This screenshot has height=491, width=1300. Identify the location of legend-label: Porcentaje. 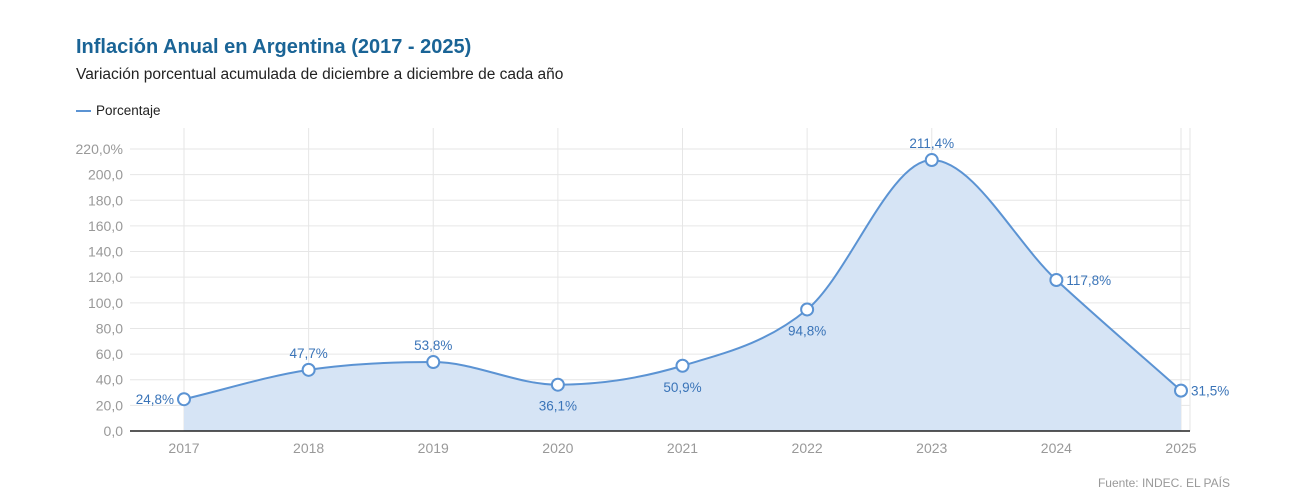
(128, 110).